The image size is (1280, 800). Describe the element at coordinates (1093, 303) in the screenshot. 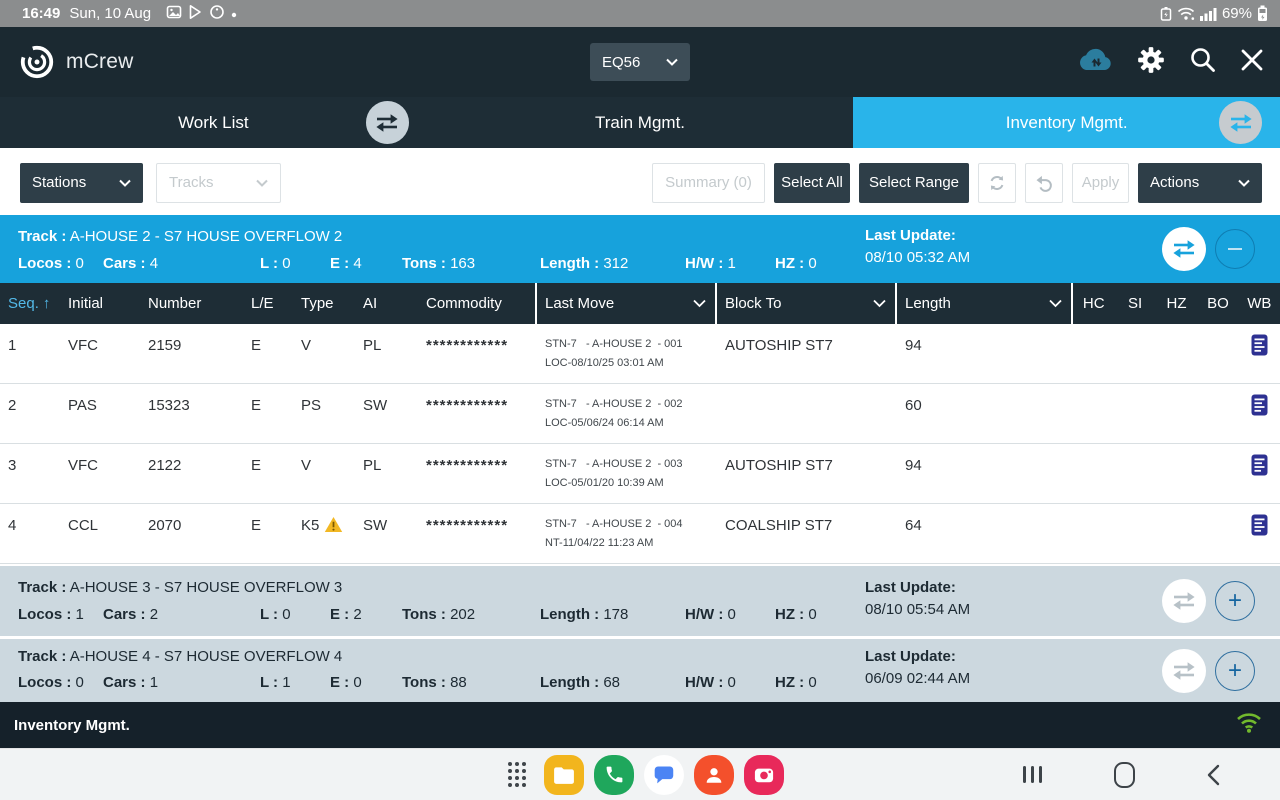

I see `column-header-hc: HC` at that location.